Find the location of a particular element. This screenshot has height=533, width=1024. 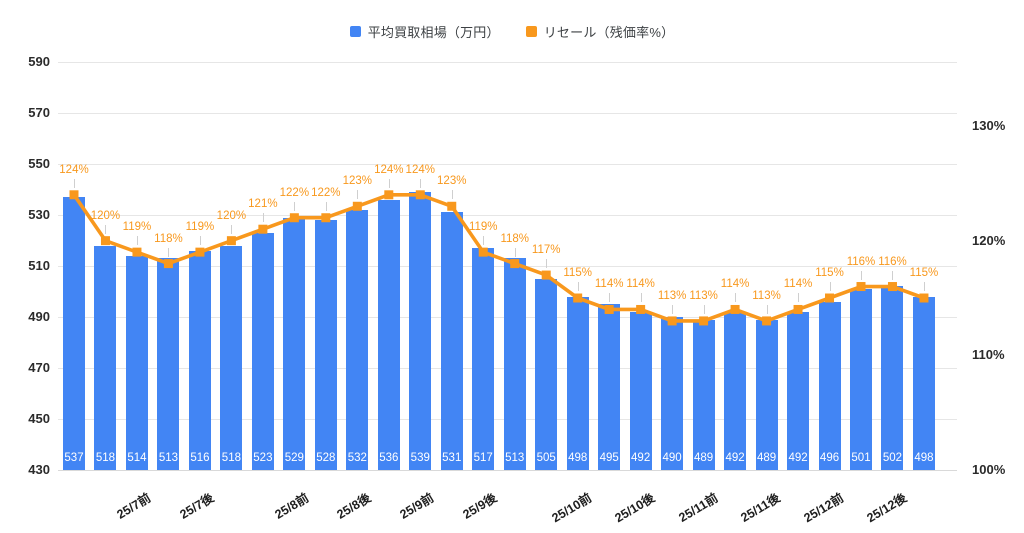

bar-value-label: 490 is located at coordinates (672, 458).